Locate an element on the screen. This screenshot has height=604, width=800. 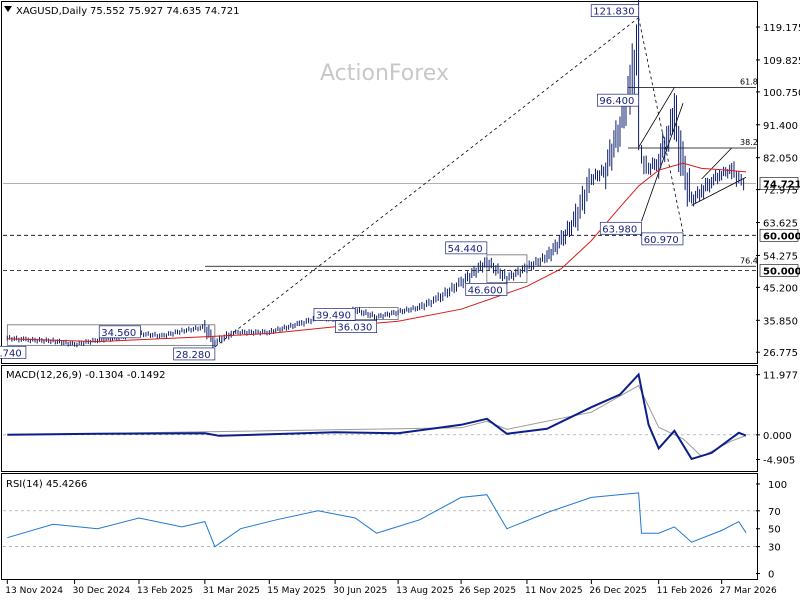
x-tick-6: 13 Aug 2025 is located at coordinates (425, 591).